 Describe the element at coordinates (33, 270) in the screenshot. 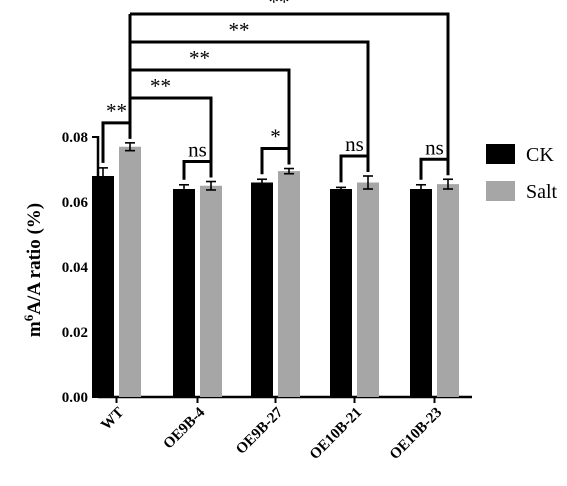

I see `y-axis-label: m6A/A ratio (%)` at that location.